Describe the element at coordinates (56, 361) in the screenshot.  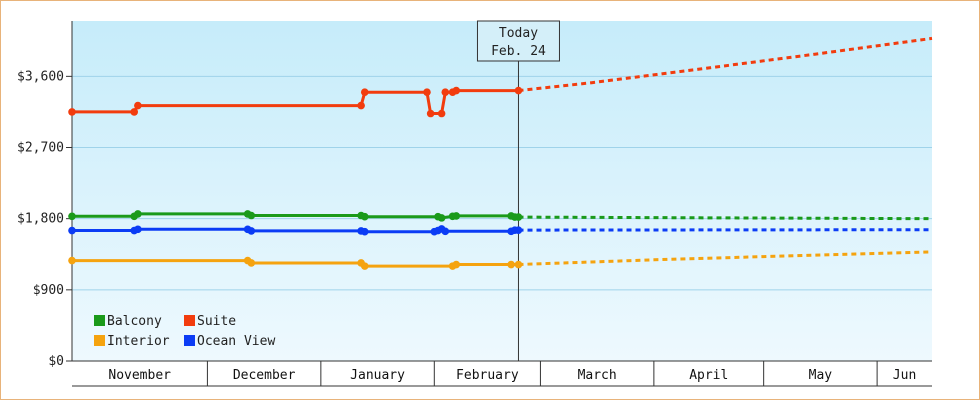
I see `y-tick-label: $0` at that location.